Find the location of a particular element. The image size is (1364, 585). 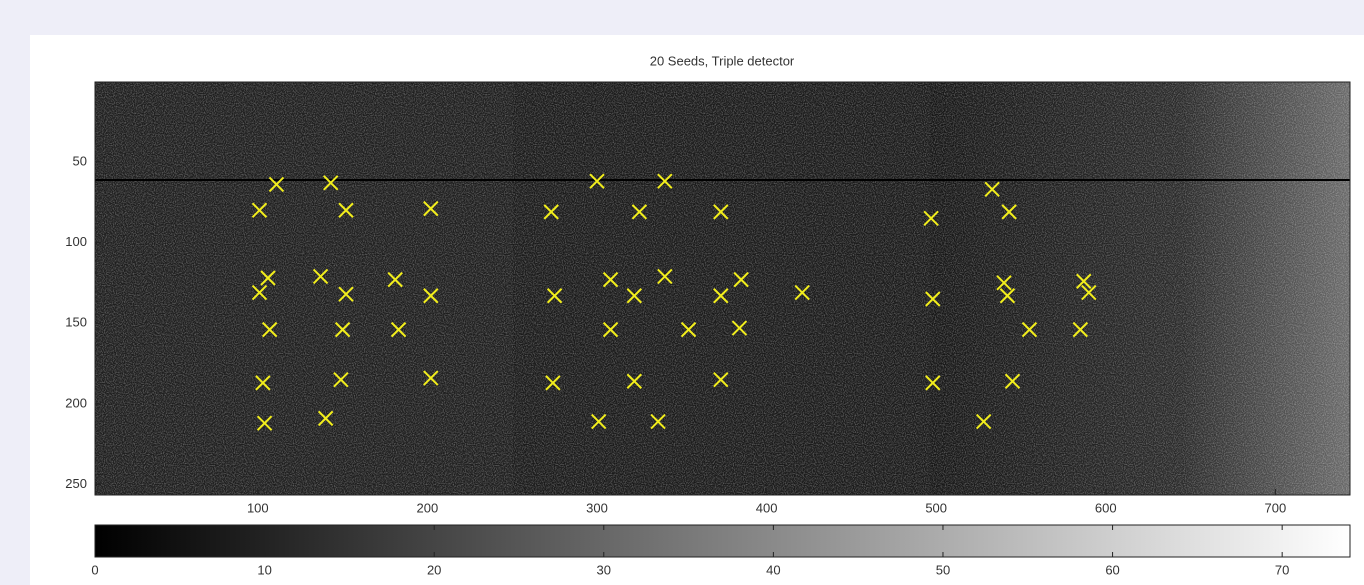

colorbar-tick-label: 60 is located at coordinates (1112, 569).